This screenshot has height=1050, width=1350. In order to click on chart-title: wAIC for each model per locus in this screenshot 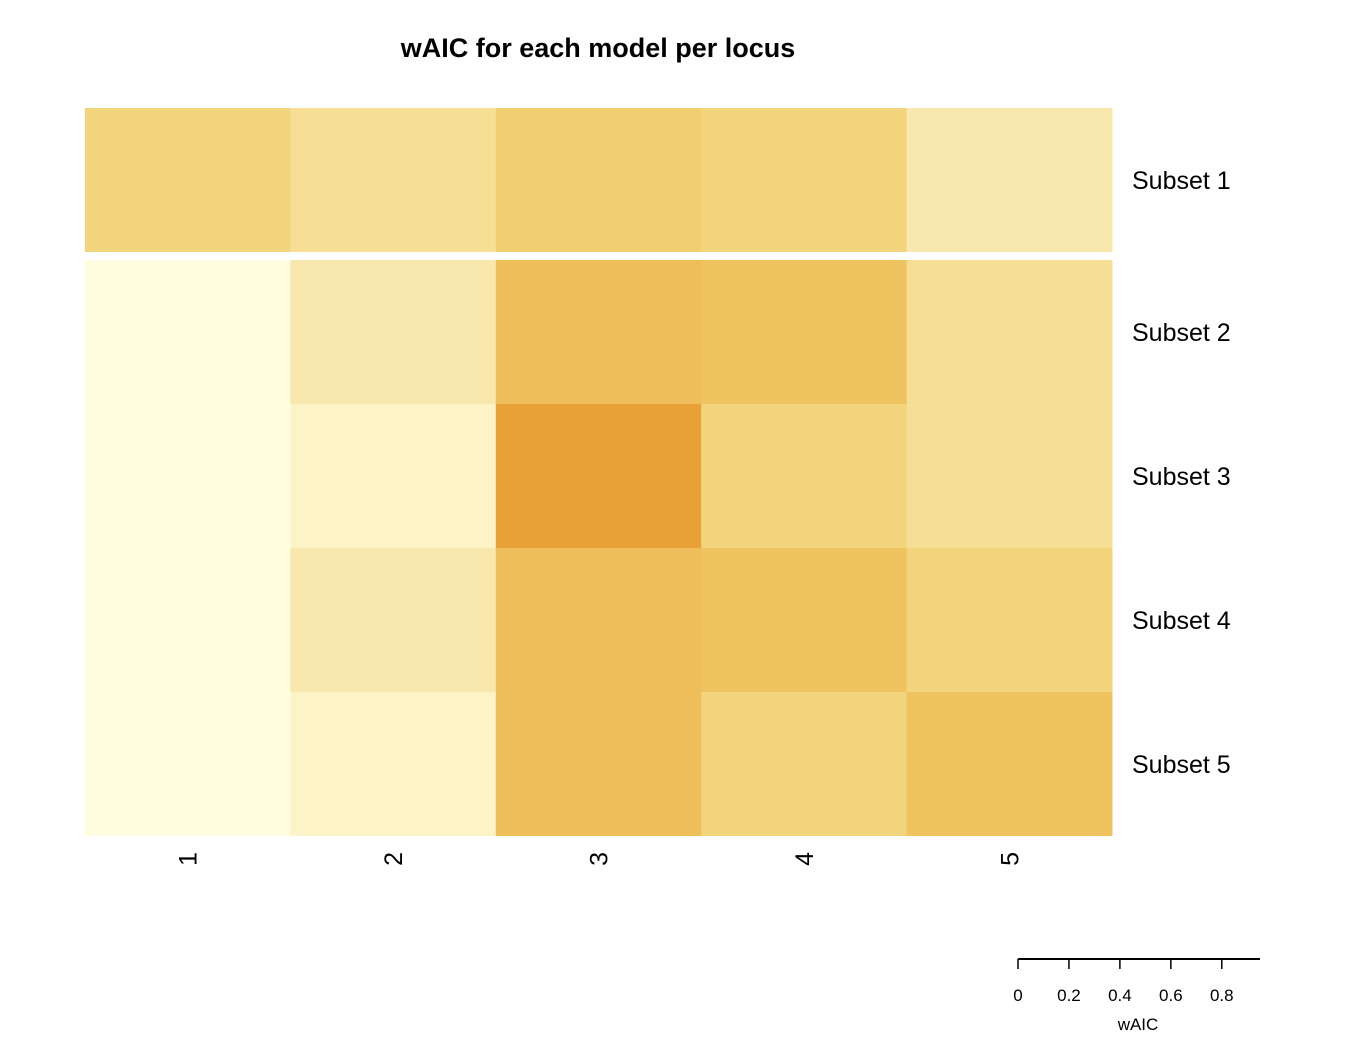, I will do `click(598, 48)`.